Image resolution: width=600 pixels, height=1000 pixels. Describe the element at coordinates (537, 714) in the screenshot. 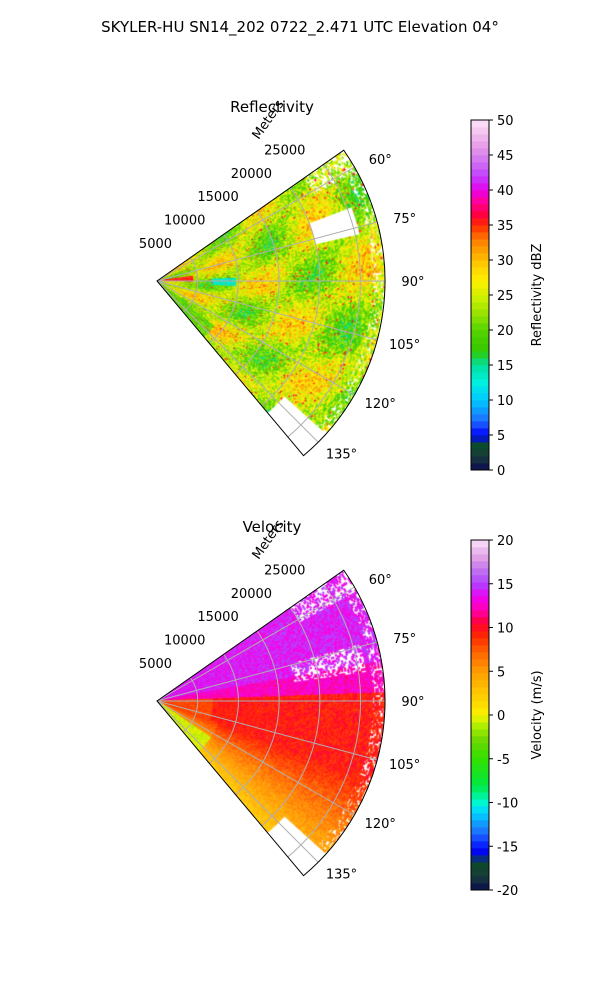

I see `colorbar-label: Velocity (m/s)` at that location.